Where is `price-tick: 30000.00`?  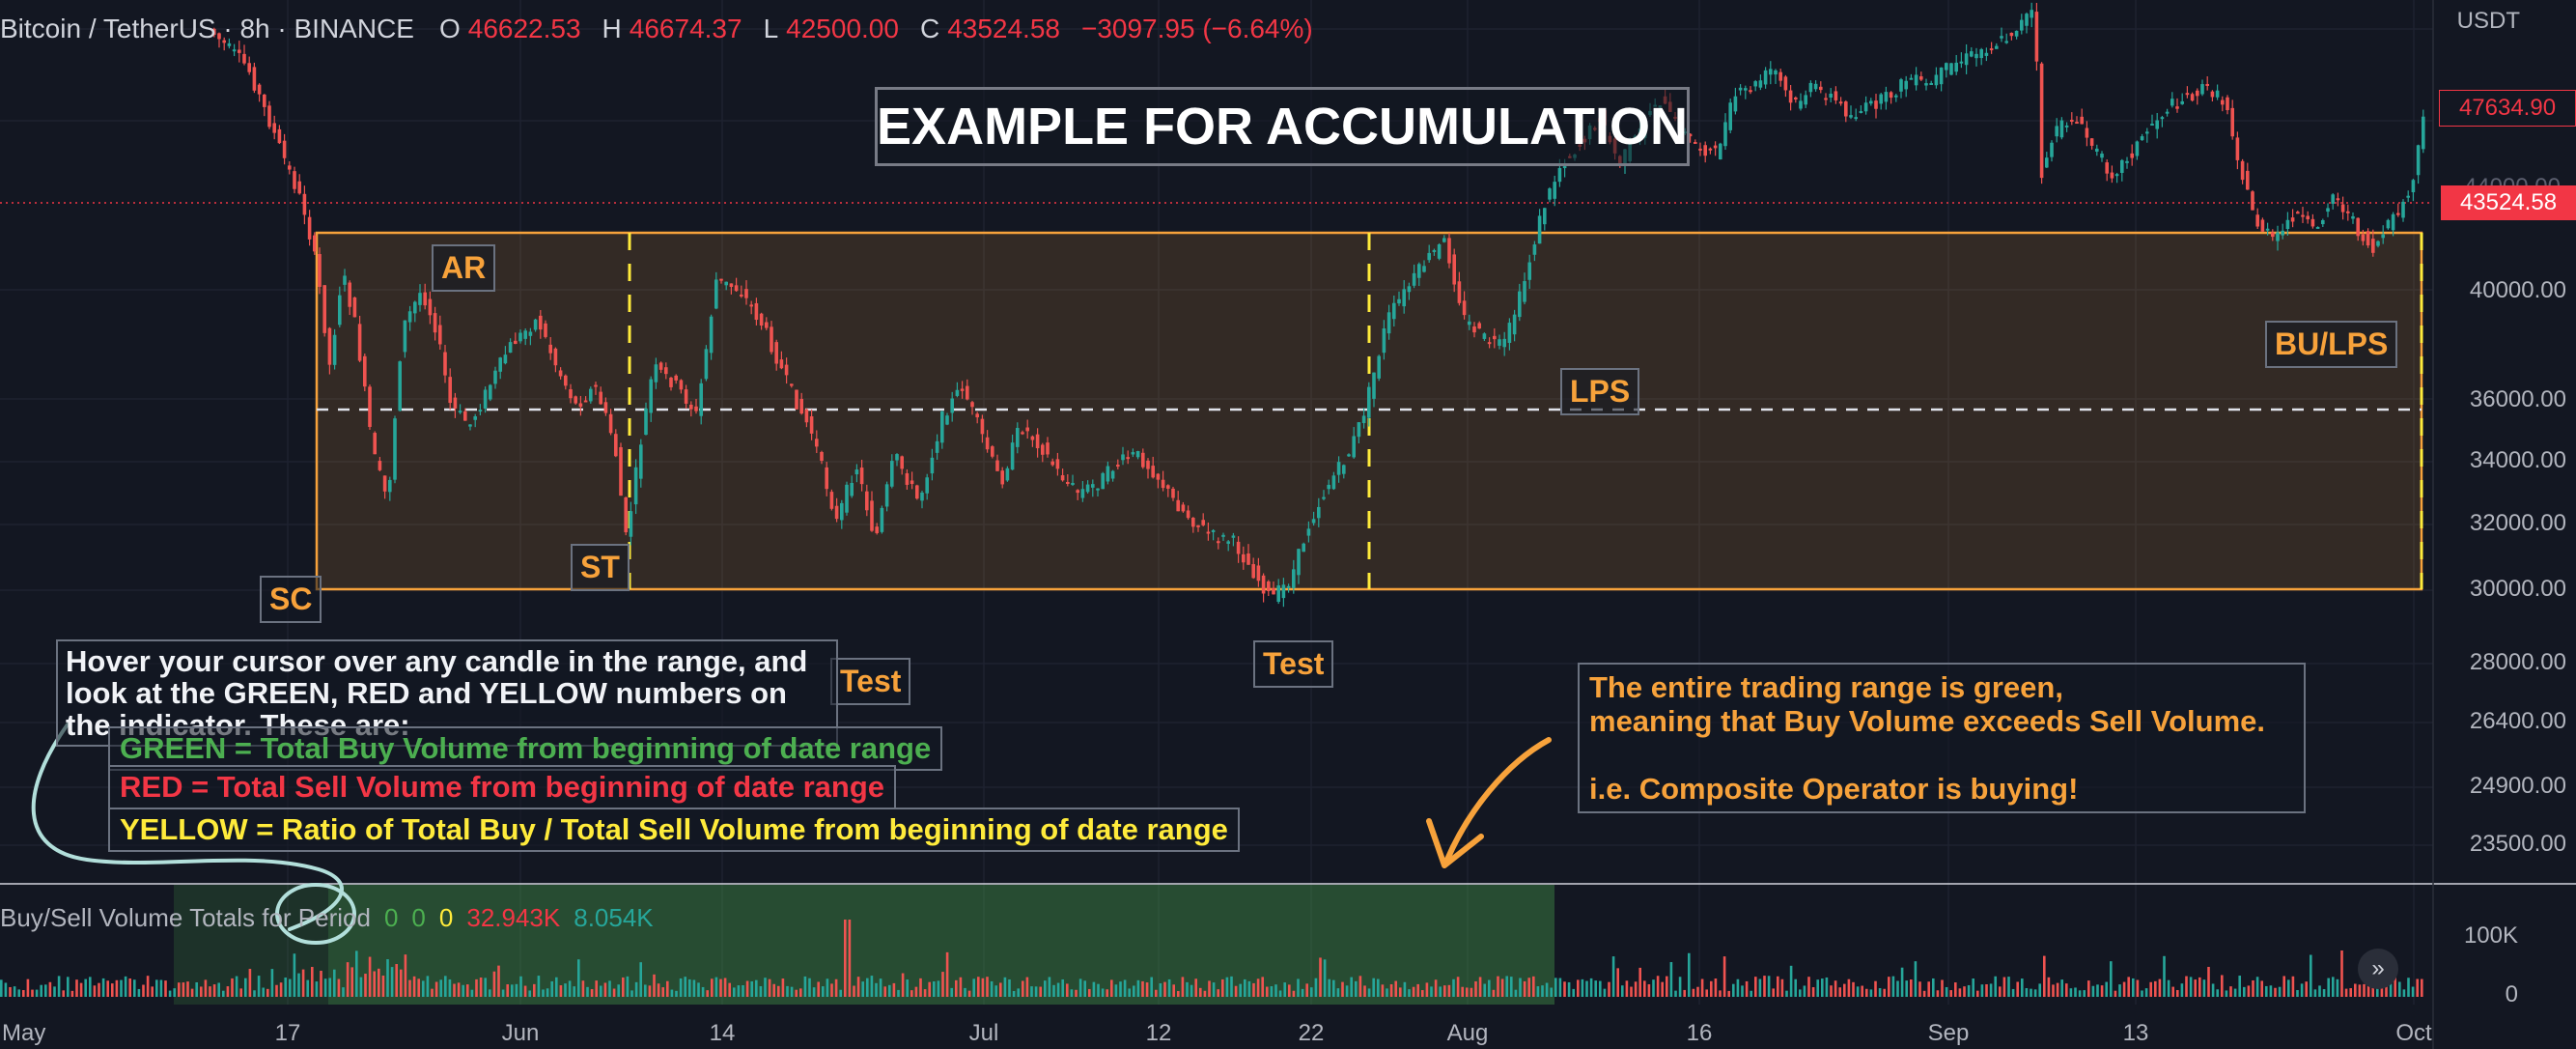 price-tick: 30000.00 is located at coordinates (2518, 589).